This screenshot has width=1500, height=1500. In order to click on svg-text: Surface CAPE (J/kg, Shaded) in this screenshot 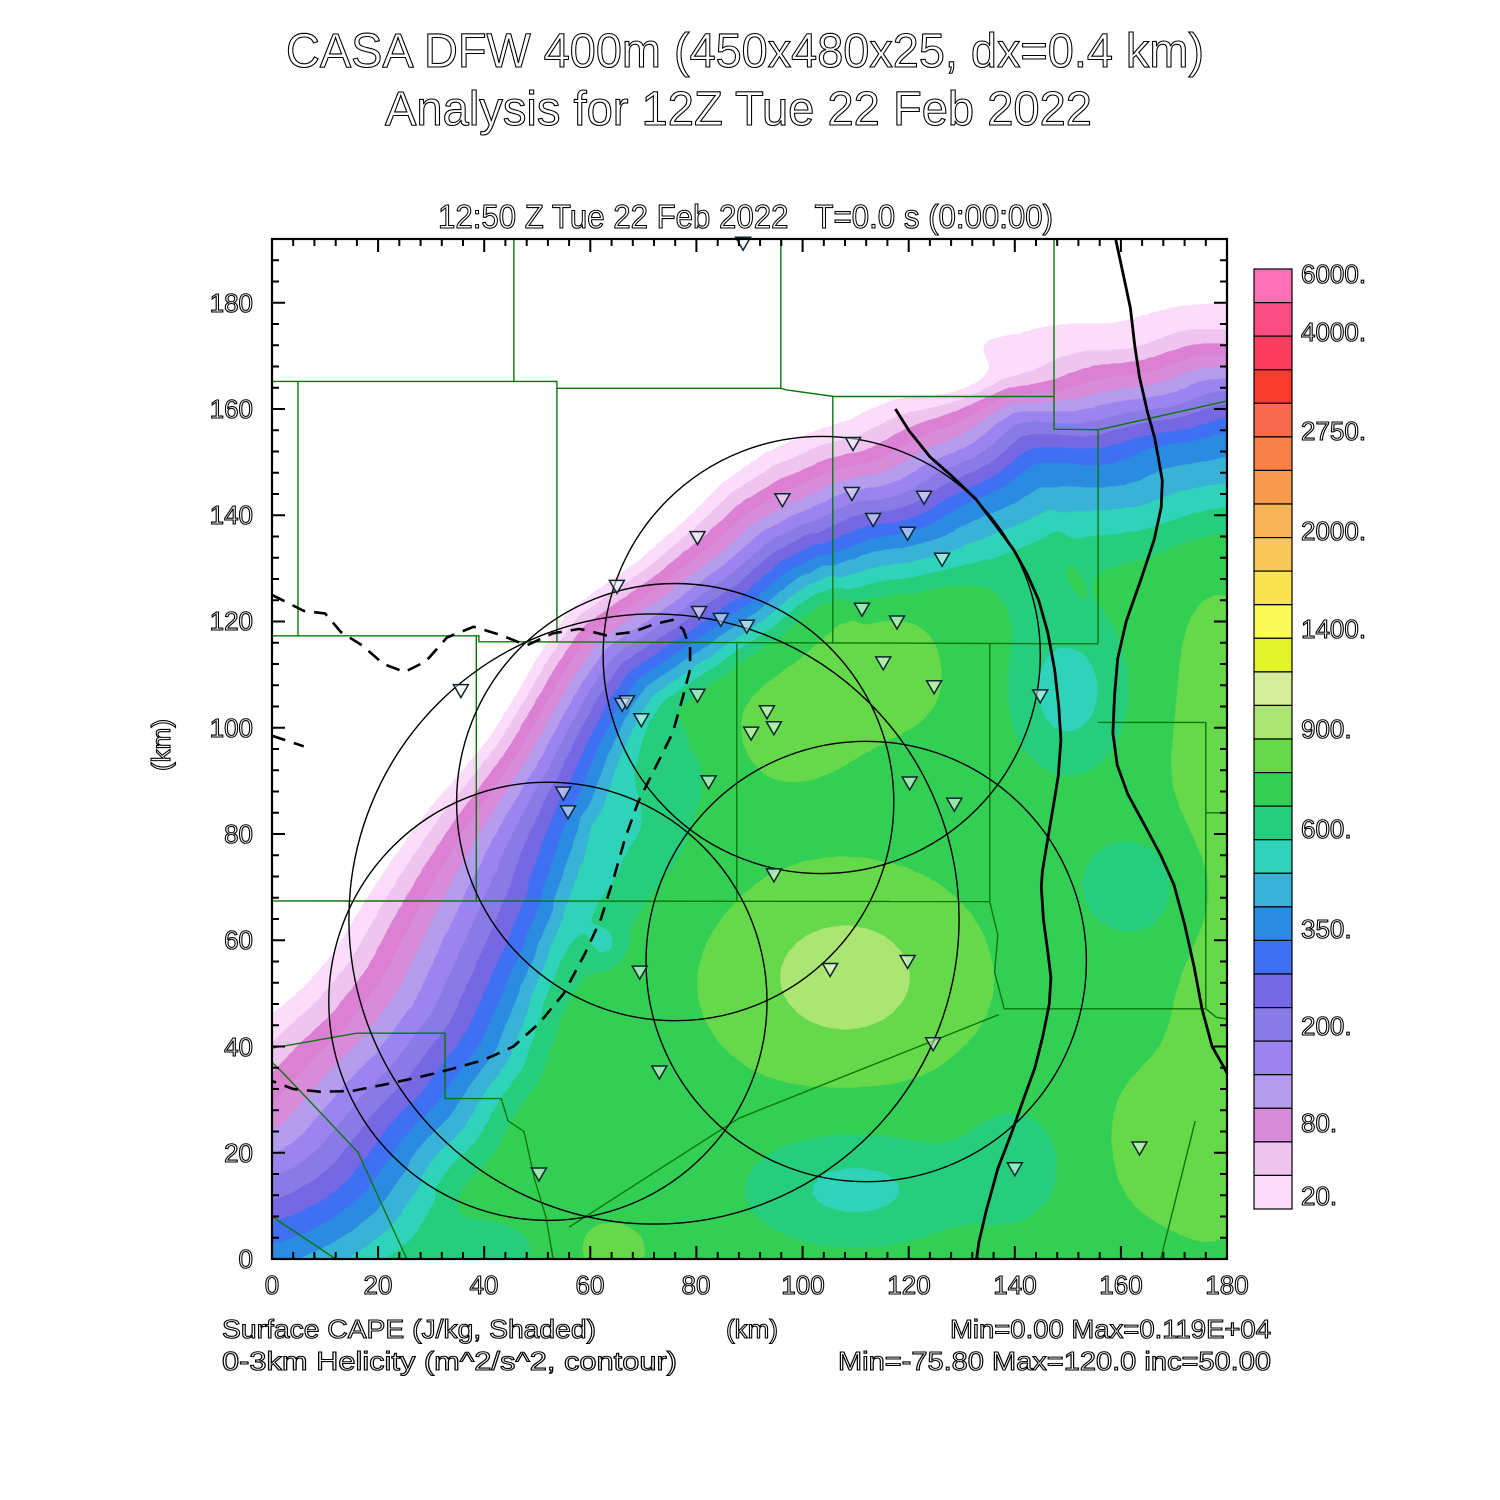, I will do `click(409, 1329)`.